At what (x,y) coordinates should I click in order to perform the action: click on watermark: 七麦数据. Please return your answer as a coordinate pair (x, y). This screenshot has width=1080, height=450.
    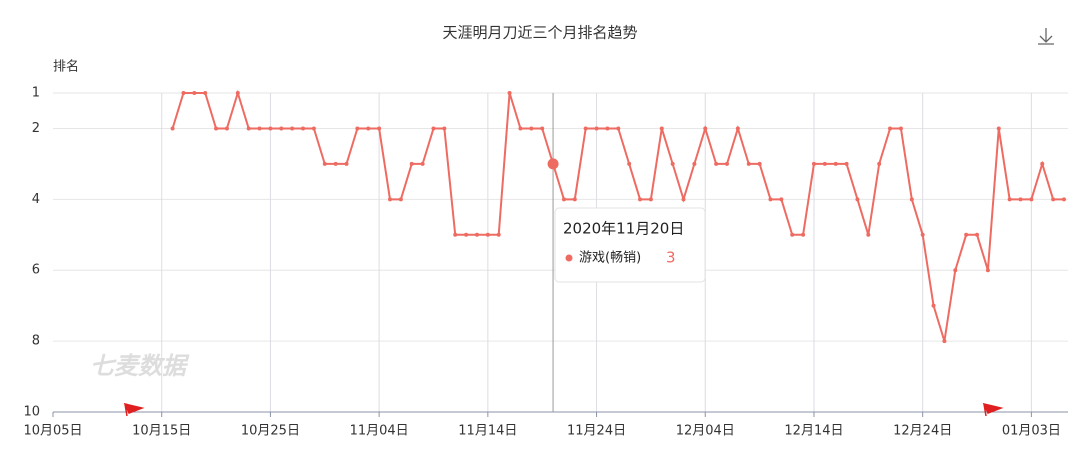
    Looking at the image, I should click on (140, 366).